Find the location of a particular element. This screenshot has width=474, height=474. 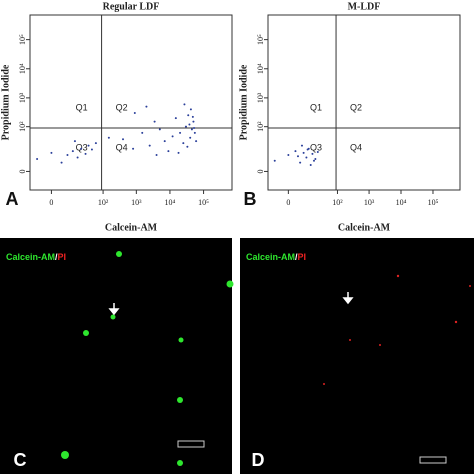

arrow-head is located at coordinates (114, 312).